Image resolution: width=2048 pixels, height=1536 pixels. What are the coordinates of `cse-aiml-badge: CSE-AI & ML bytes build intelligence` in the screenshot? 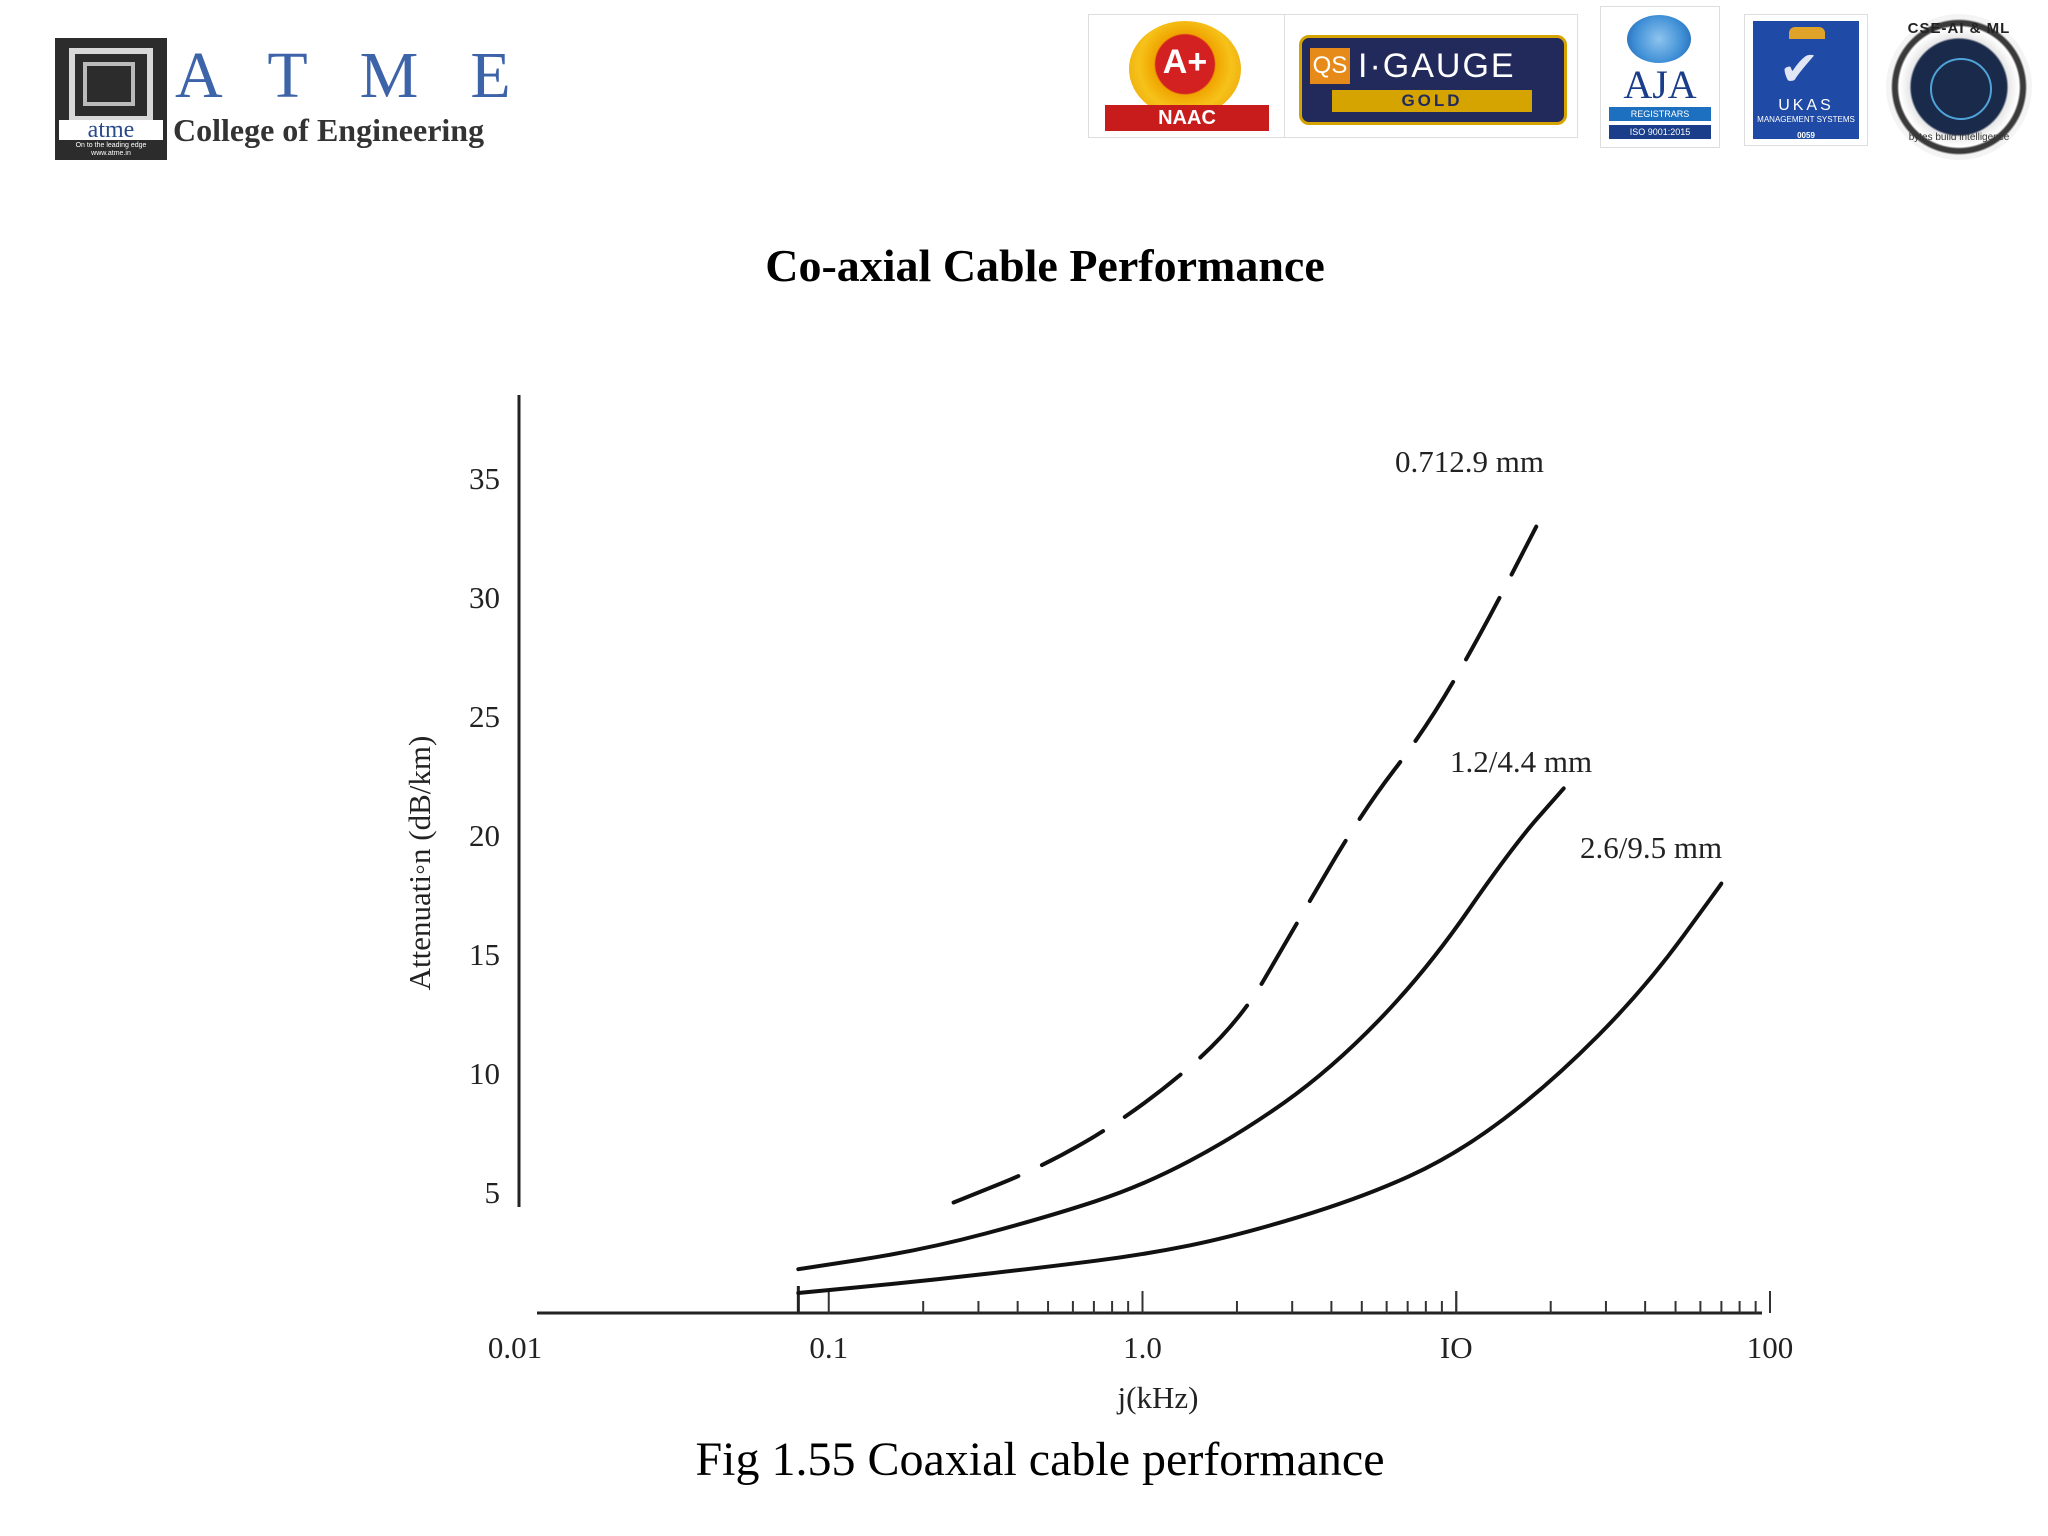 It's located at (1959, 87).